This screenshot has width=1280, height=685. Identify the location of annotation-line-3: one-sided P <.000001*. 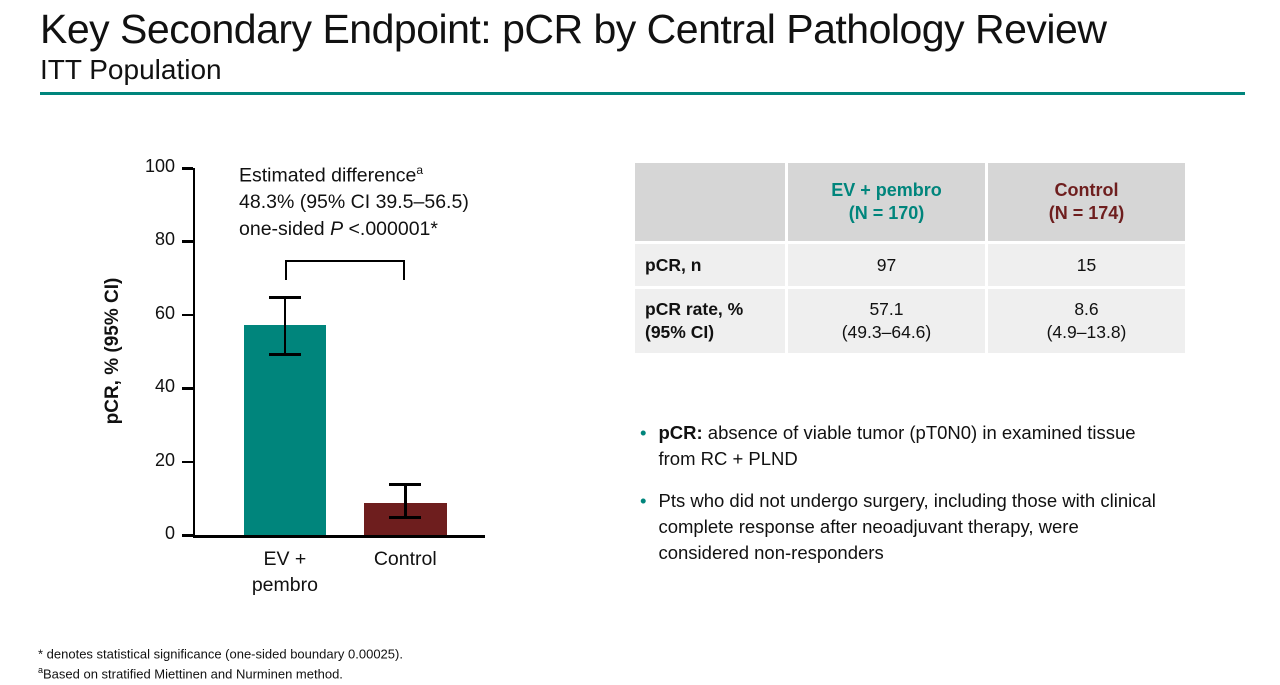
(338, 229).